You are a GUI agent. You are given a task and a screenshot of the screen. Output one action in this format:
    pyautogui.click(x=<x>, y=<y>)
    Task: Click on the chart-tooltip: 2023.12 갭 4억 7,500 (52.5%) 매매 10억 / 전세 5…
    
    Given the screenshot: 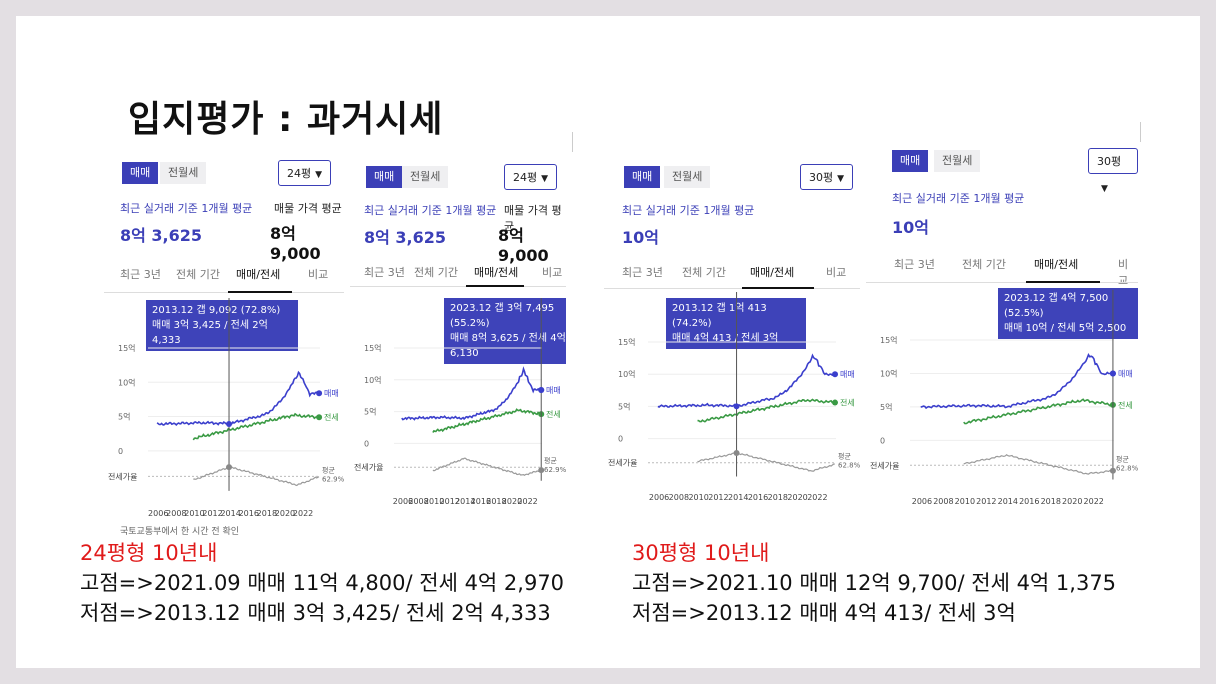 What is the action you would take?
    pyautogui.click(x=1068, y=313)
    